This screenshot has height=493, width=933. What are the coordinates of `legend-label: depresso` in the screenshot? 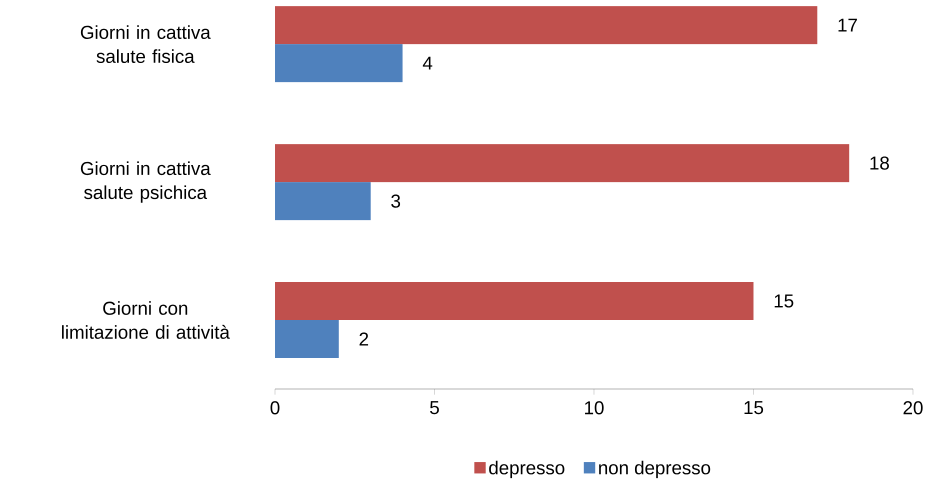 It's located at (526, 469).